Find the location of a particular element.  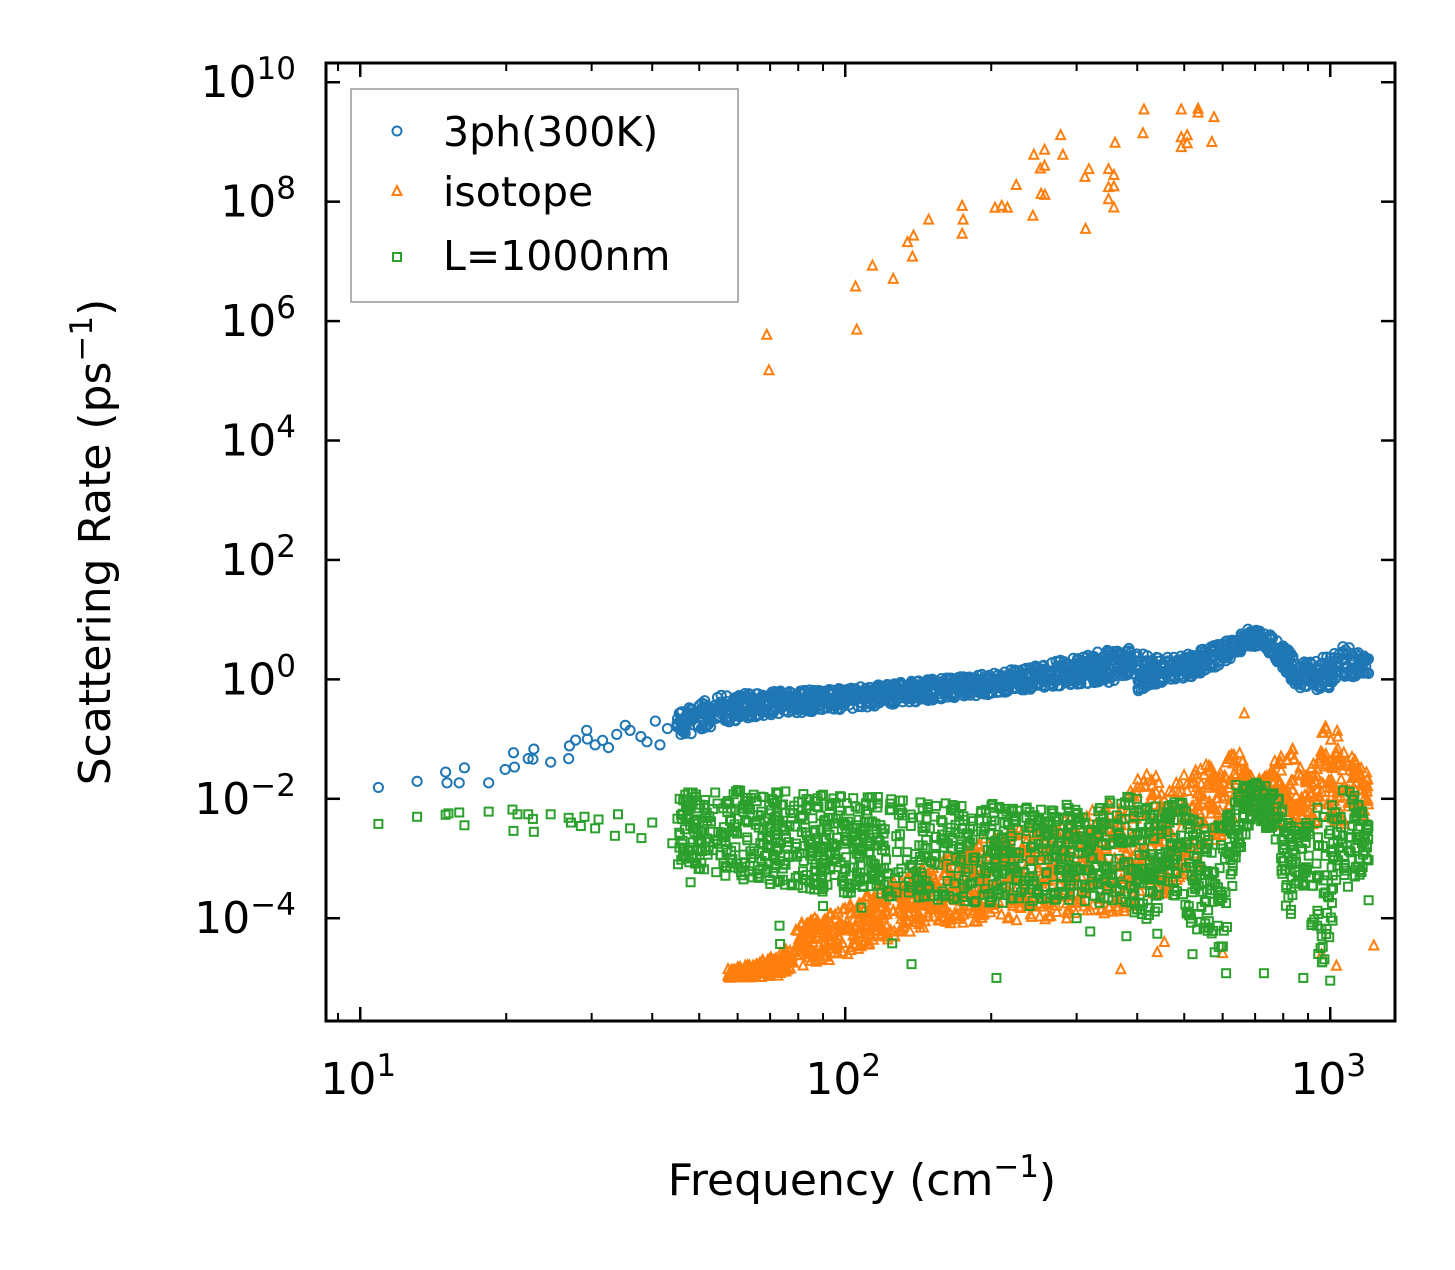

y-tick-label: 1010 is located at coordinates (248, 79).